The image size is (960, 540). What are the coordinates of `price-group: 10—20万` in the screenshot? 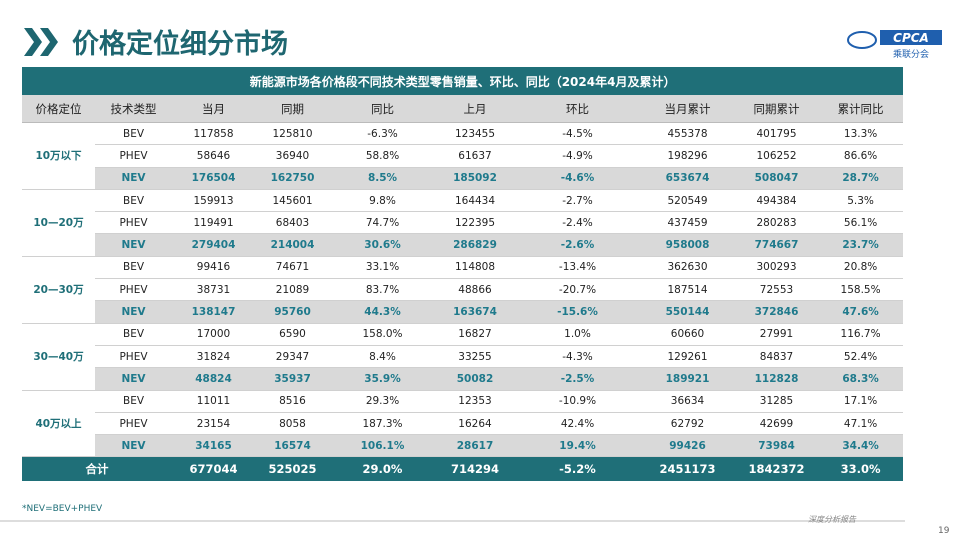 It's located at (58, 223).